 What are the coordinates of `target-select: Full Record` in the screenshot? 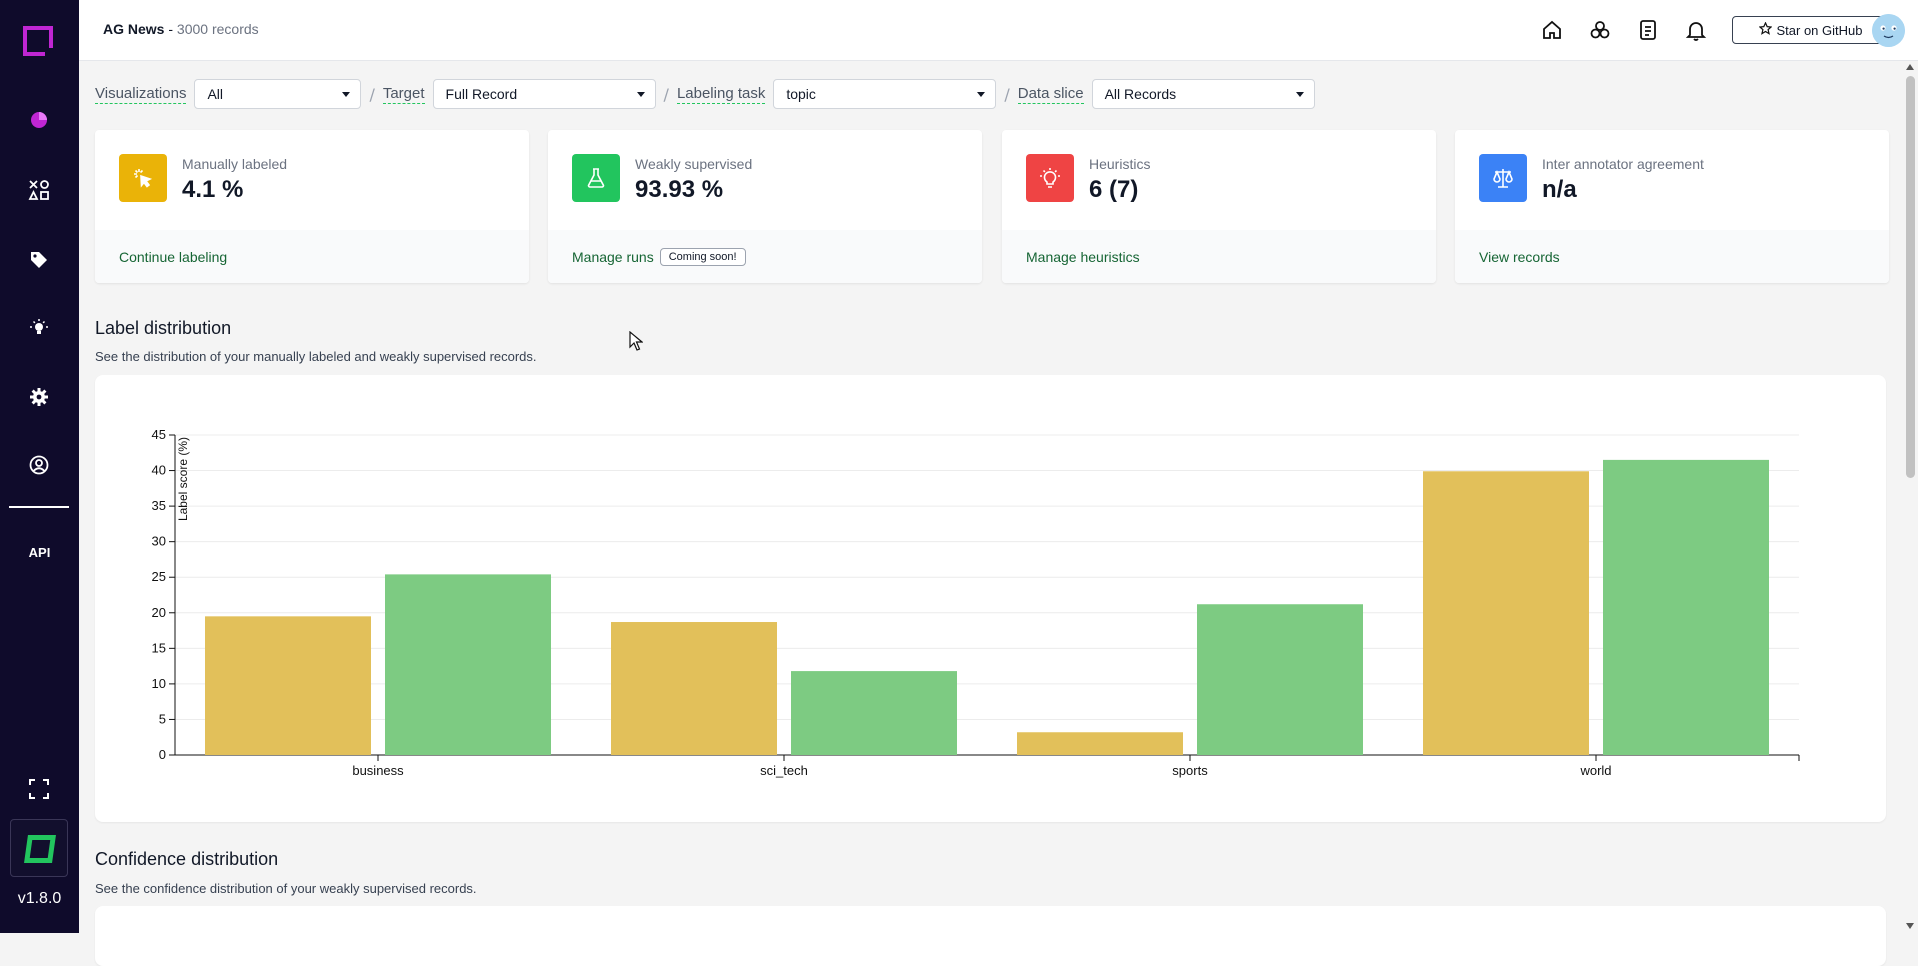 It's located at (544, 94).